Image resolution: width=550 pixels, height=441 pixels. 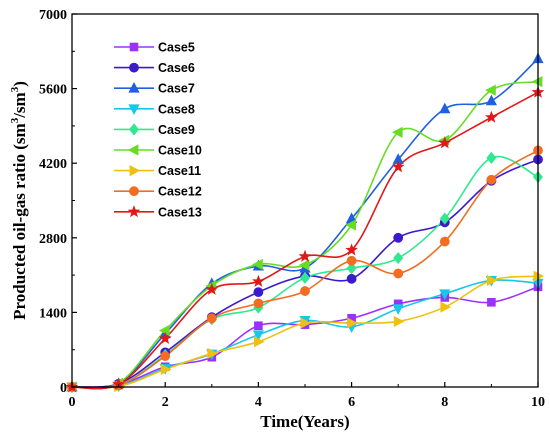 What do you see at coordinates (176, 68) in the screenshot?
I see `legend-label: Case6` at bounding box center [176, 68].